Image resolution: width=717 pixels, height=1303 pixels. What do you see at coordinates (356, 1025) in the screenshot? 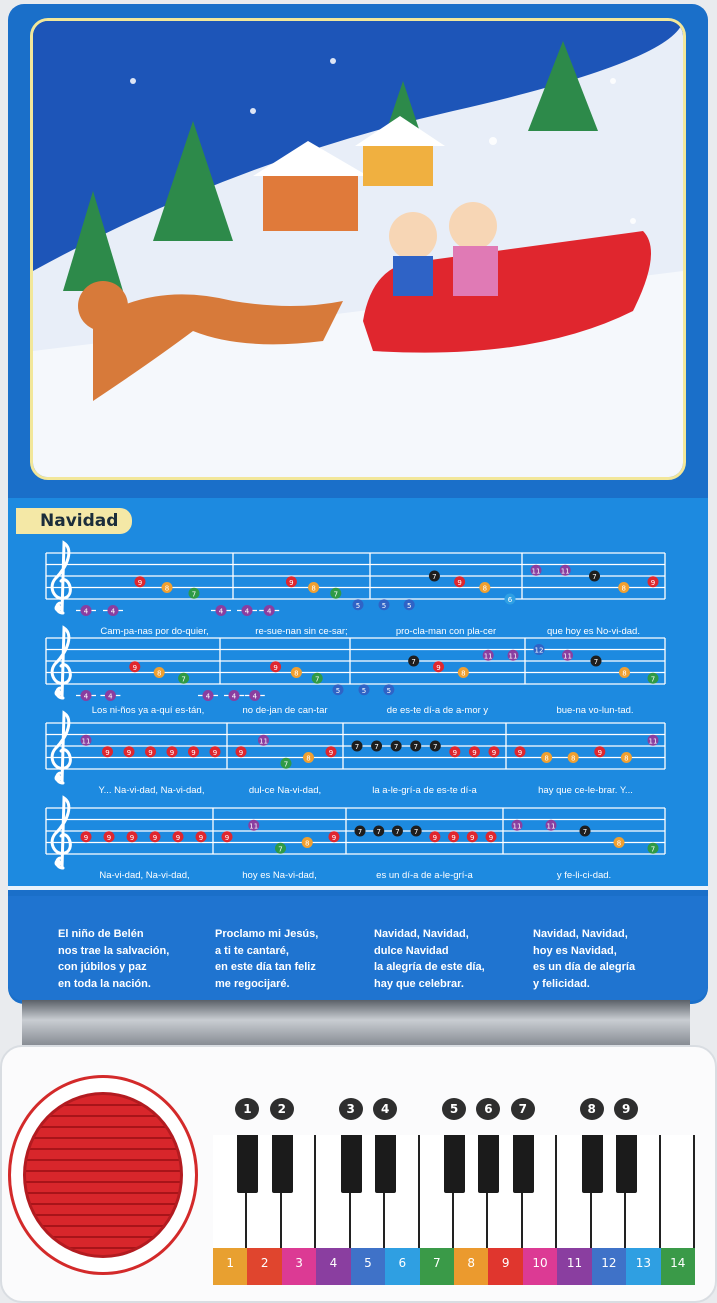
I see `book-spine` at bounding box center [356, 1025].